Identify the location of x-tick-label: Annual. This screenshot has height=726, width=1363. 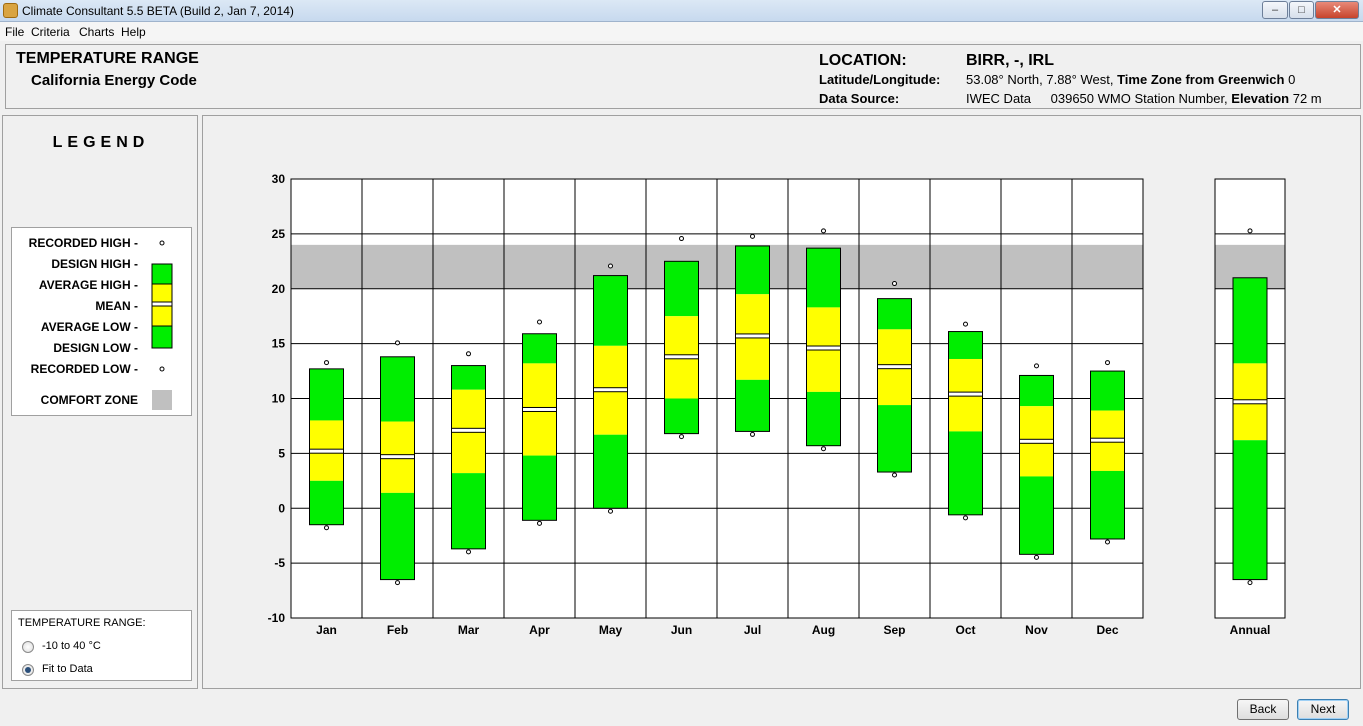
(1250, 630).